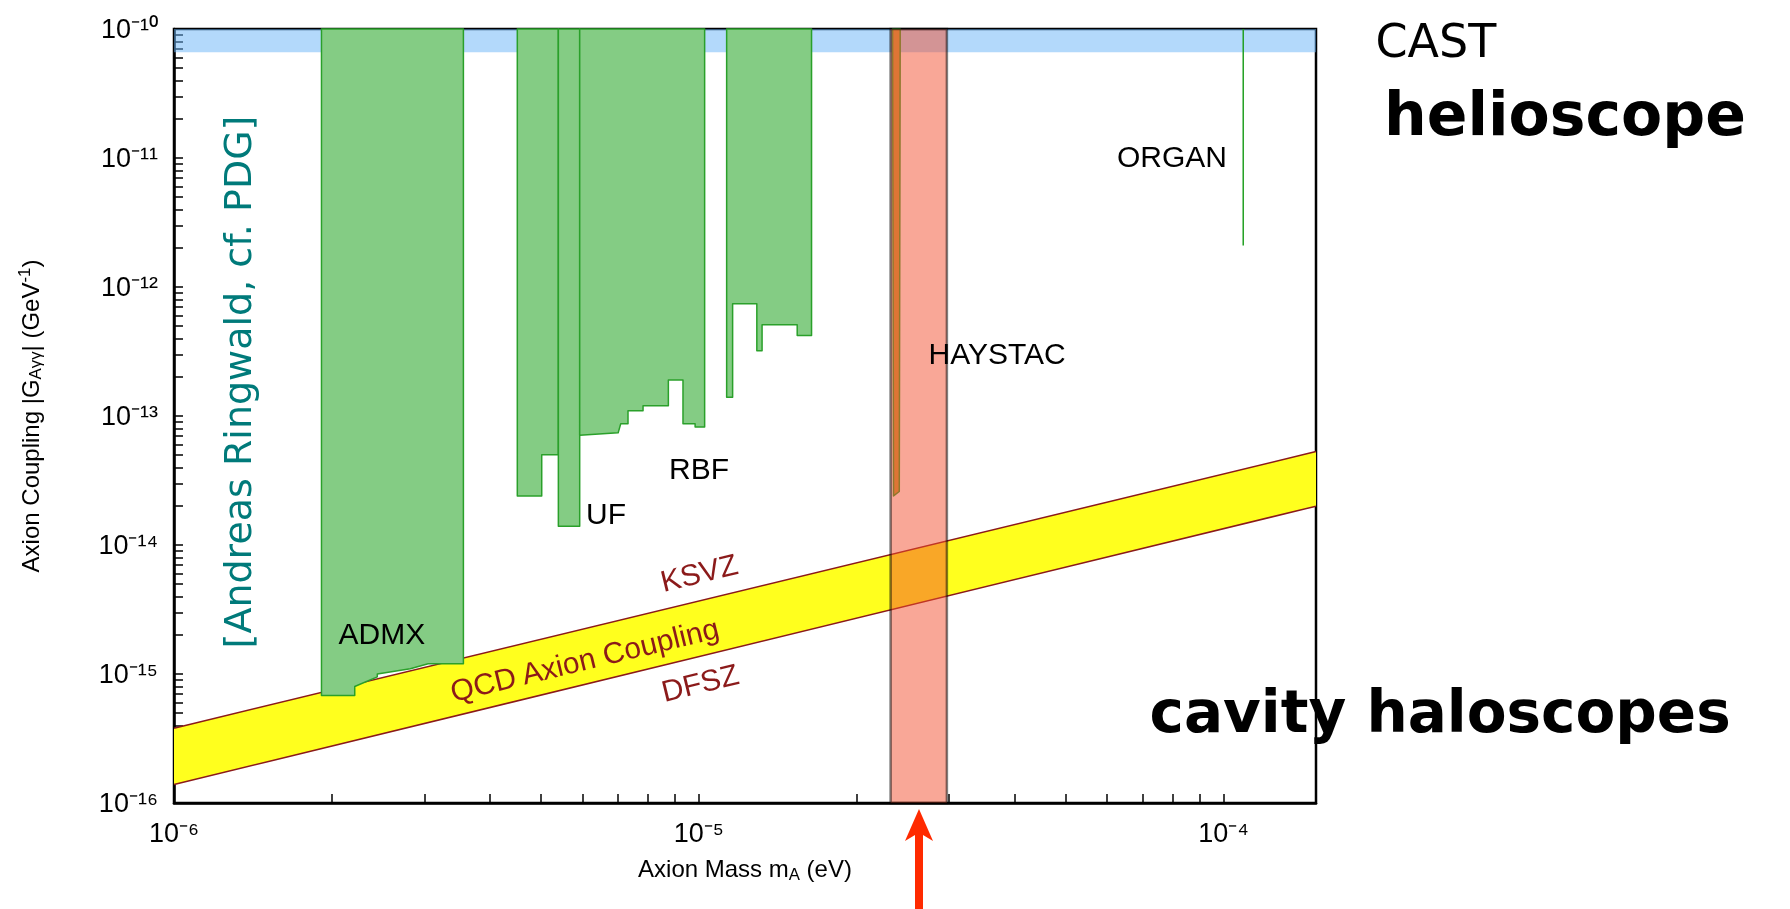 This screenshot has width=1790, height=909. I want to click on y-axis-title: Axion Coupling |GAγγ| (GeV-1), so click(29, 416).